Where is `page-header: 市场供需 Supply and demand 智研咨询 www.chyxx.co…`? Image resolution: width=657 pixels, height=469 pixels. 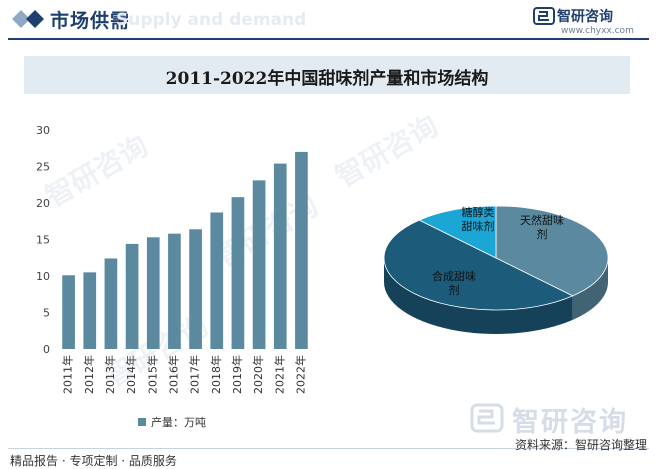 page-header: 市场供需 Supply and demand 智研咨询 www.chyxx.co… is located at coordinates (328, 20).